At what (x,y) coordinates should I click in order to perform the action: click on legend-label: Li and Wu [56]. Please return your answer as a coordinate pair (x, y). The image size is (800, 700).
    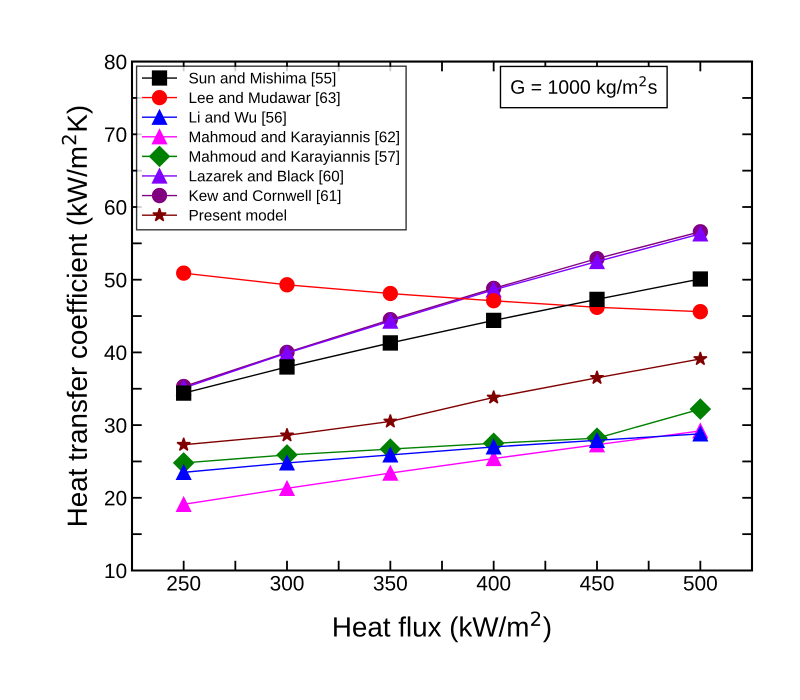
    Looking at the image, I should click on (238, 118).